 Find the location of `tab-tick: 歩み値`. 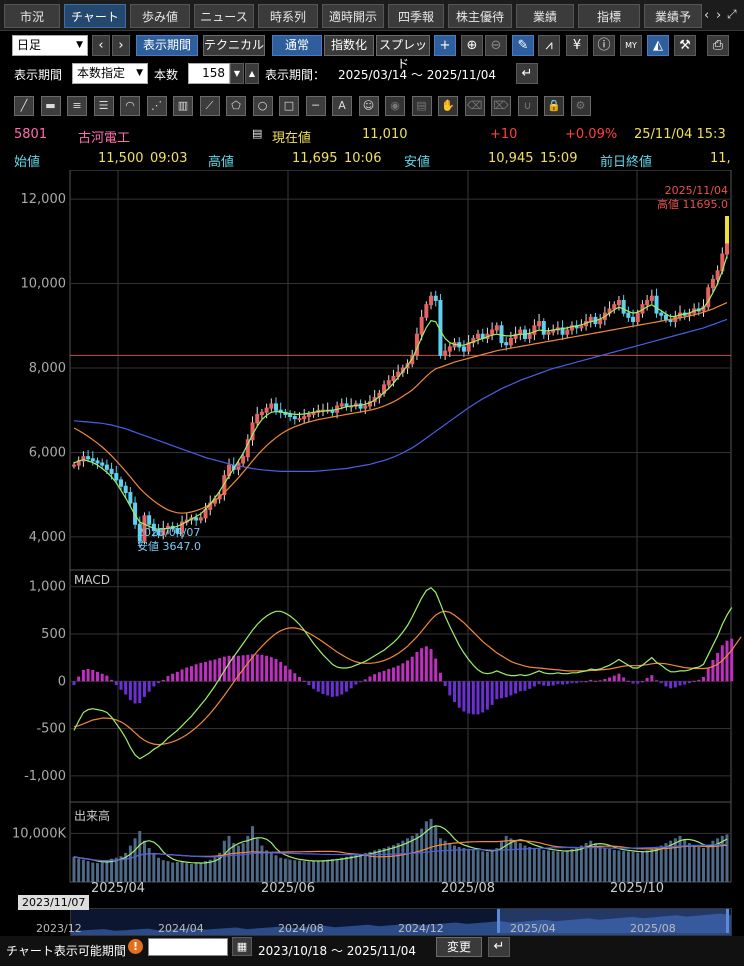

tab-tick: 歩み値 is located at coordinates (160, 16).